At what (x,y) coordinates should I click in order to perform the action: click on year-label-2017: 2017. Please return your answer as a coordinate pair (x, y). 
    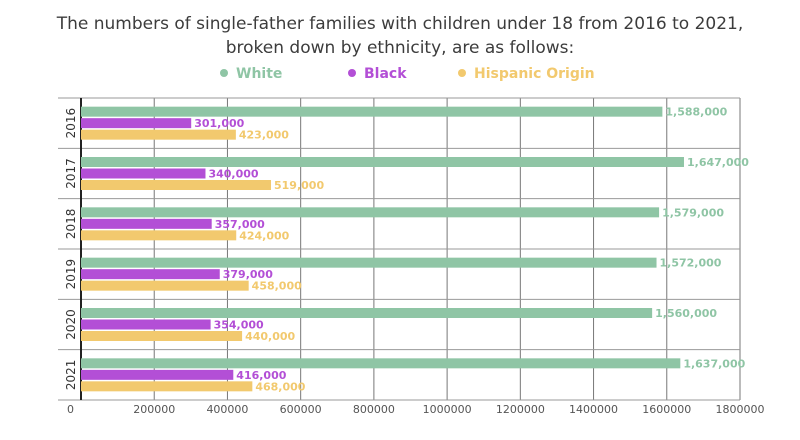
    Looking at the image, I should click on (71, 173).